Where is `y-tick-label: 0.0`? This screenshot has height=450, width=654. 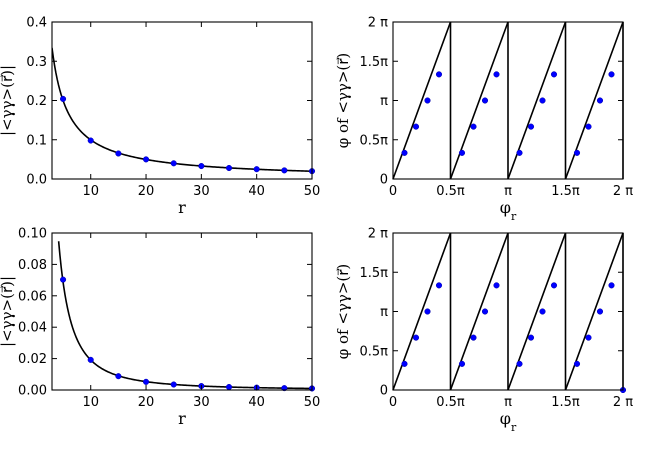 y-tick-label: 0.0 is located at coordinates (36, 180).